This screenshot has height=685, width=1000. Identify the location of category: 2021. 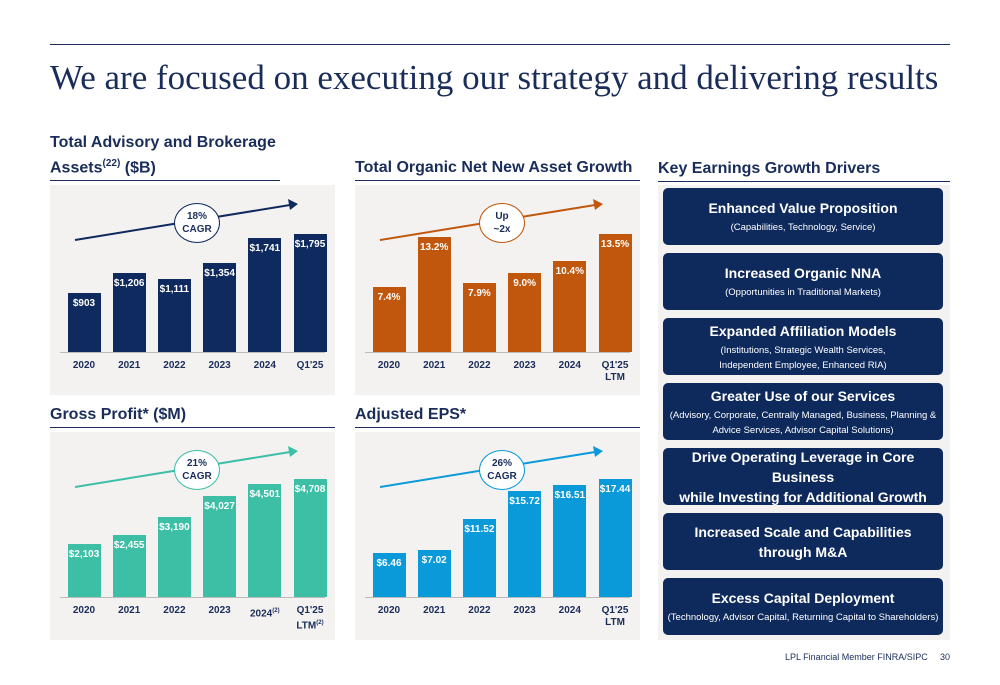
(434, 610).